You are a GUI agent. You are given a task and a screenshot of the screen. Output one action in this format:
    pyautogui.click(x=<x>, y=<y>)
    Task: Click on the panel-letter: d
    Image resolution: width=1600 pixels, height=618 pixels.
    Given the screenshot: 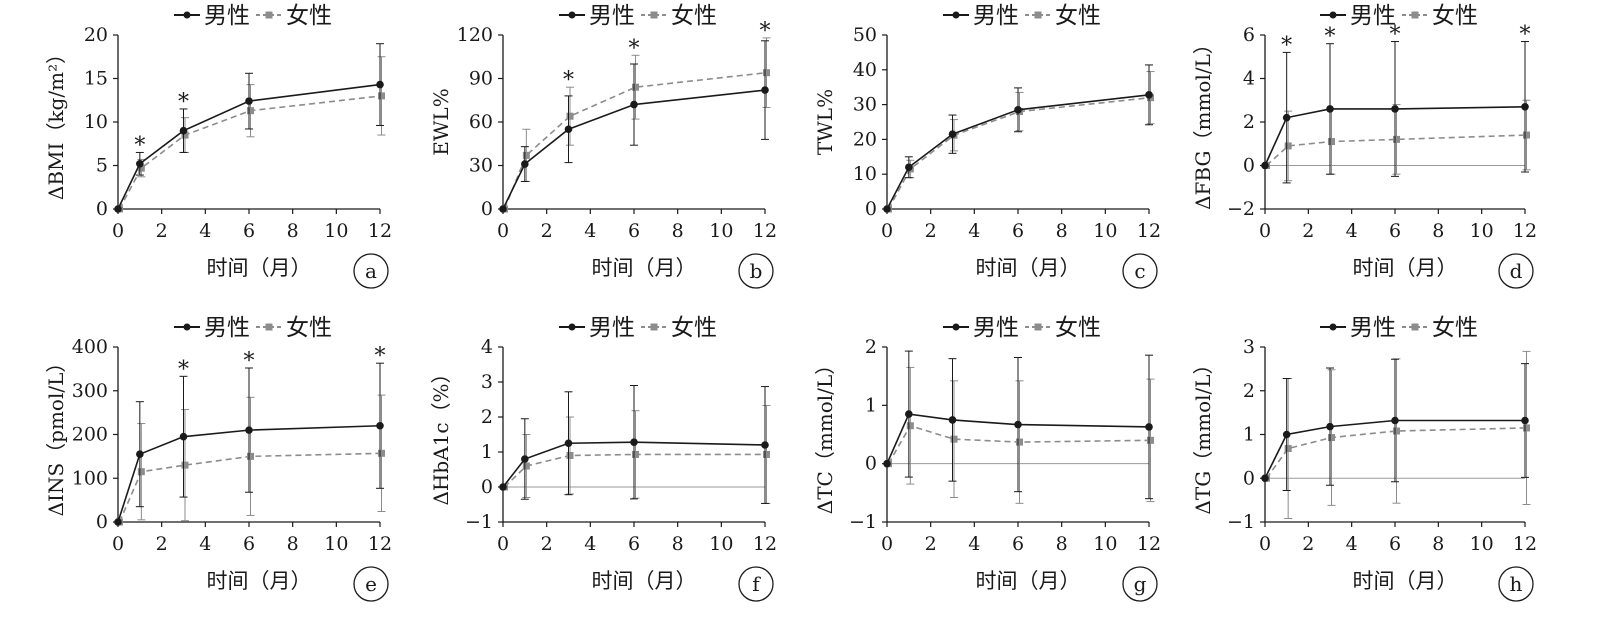 What is the action you would take?
    pyautogui.click(x=1516, y=271)
    